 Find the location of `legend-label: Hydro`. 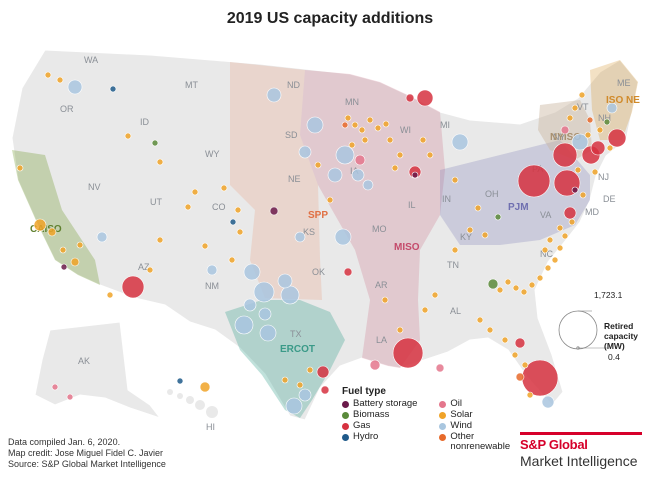

legend-label: Hydro is located at coordinates (366, 436).